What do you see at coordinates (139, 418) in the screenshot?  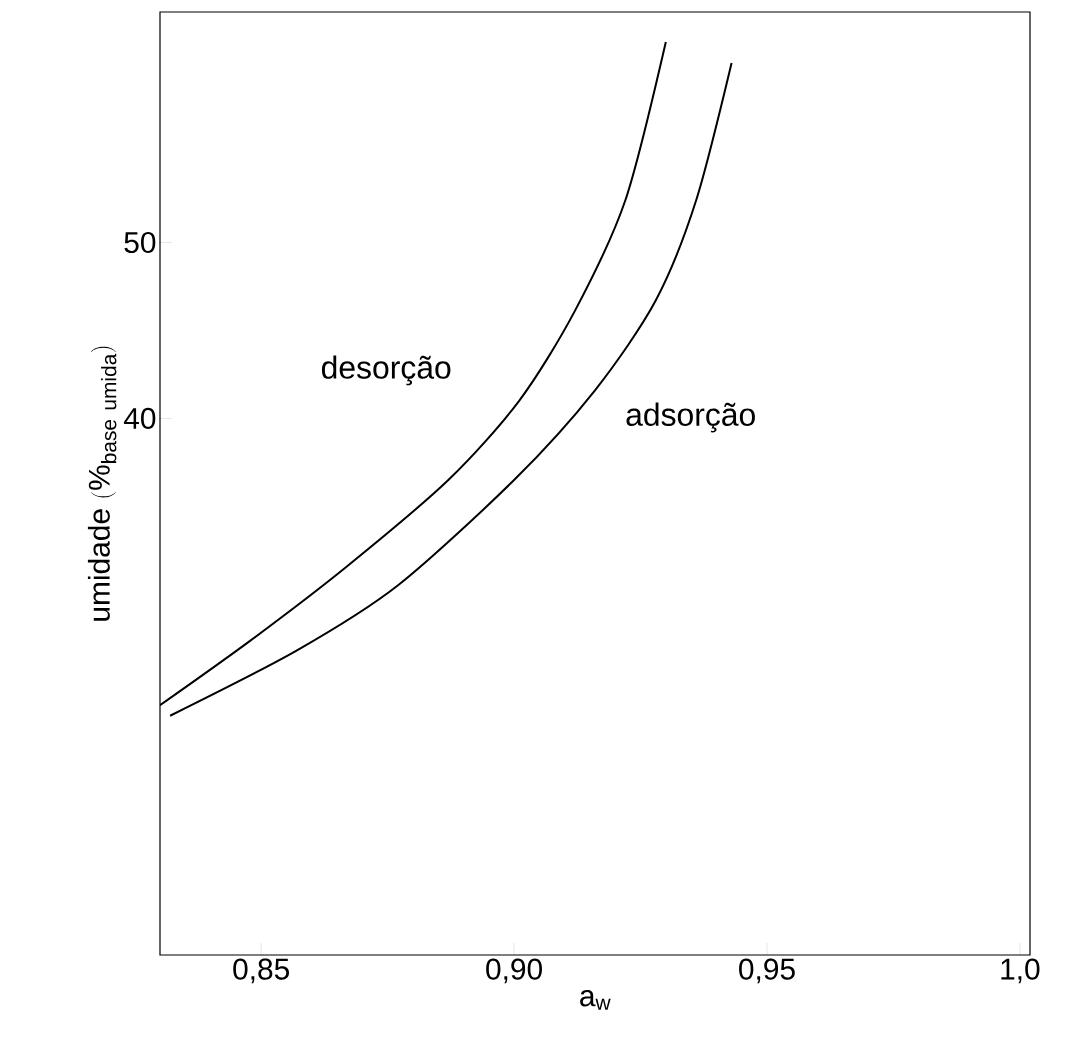 I see `y-tick-label: 40` at bounding box center [139, 418].